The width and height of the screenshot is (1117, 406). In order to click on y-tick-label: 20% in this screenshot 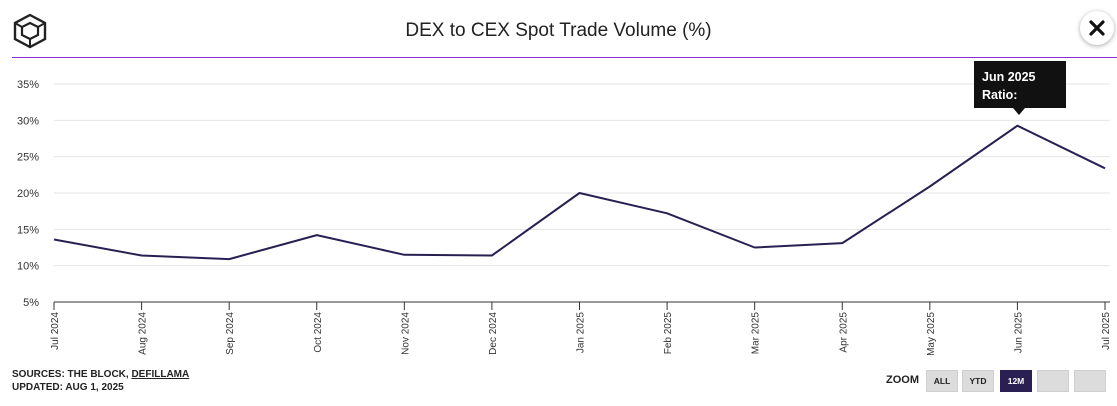, I will do `click(28, 194)`.